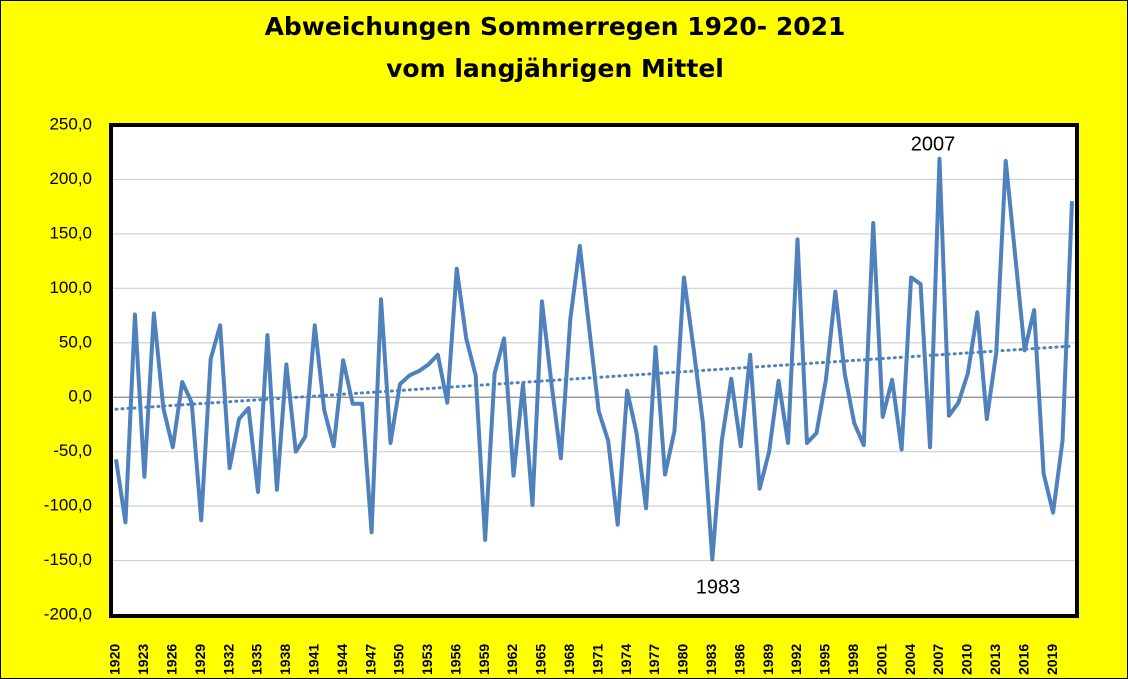 The height and width of the screenshot is (679, 1128). Describe the element at coordinates (933, 144) in the screenshot. I see `annotation: 2007` at that location.